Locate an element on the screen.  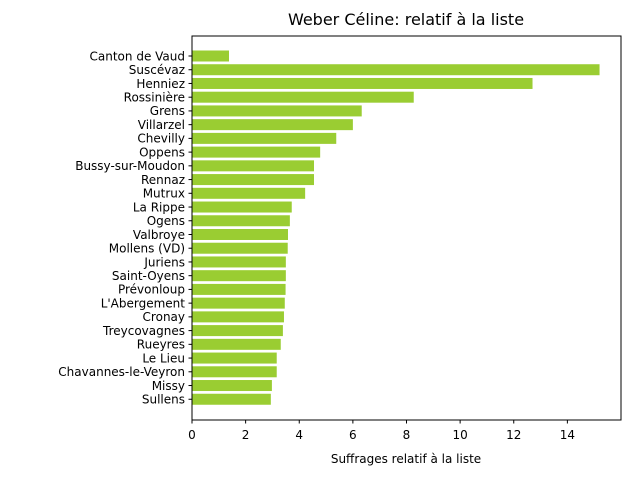
x-tick-label: 2 is located at coordinates (246, 435).